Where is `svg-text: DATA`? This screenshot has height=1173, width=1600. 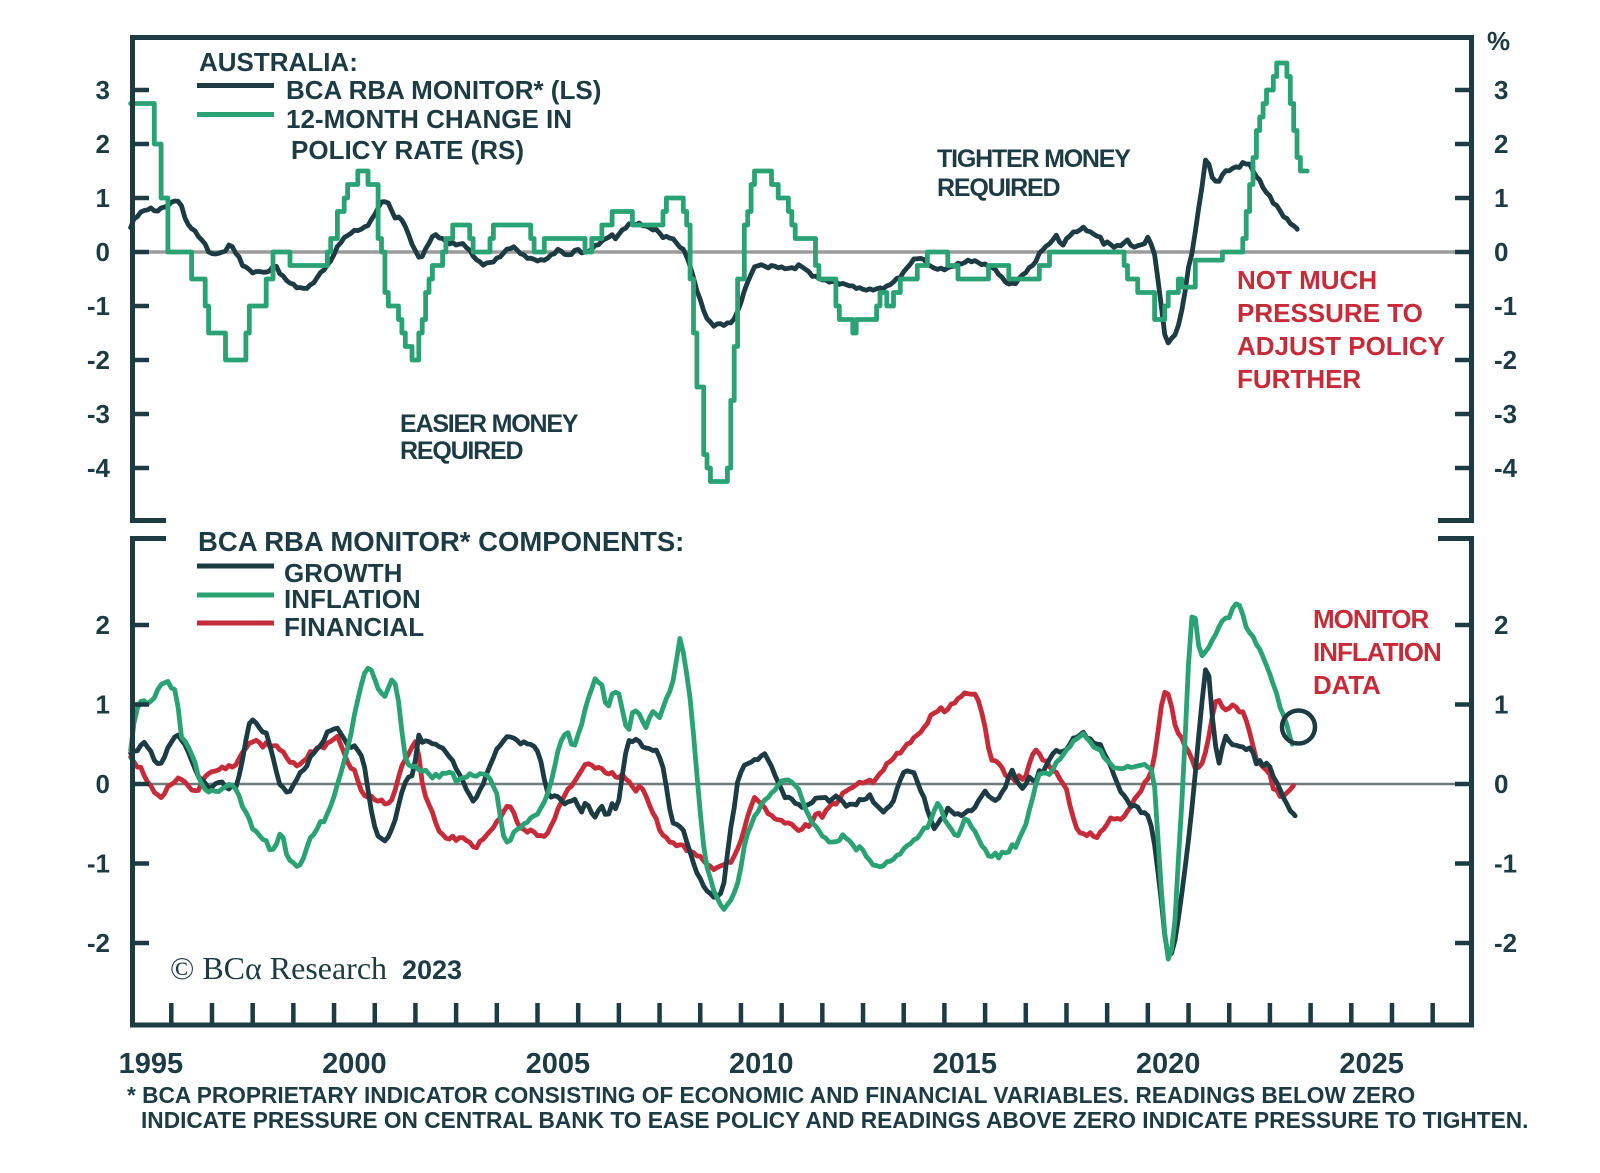 svg-text: DATA is located at coordinates (1347, 685).